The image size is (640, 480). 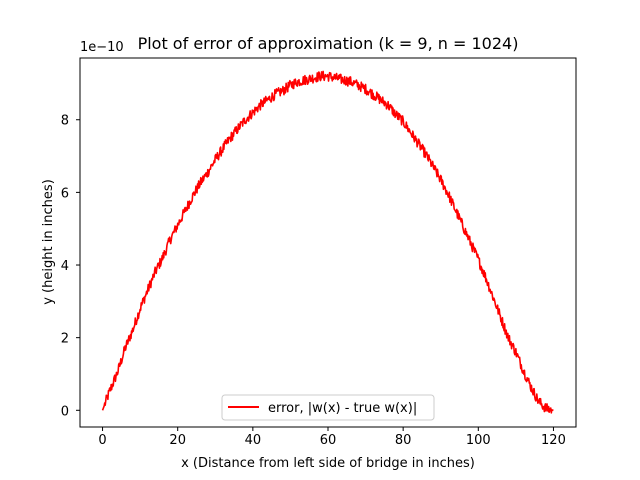 What do you see at coordinates (65, 193) in the screenshot?
I see `y-tick-label: 6` at bounding box center [65, 193].